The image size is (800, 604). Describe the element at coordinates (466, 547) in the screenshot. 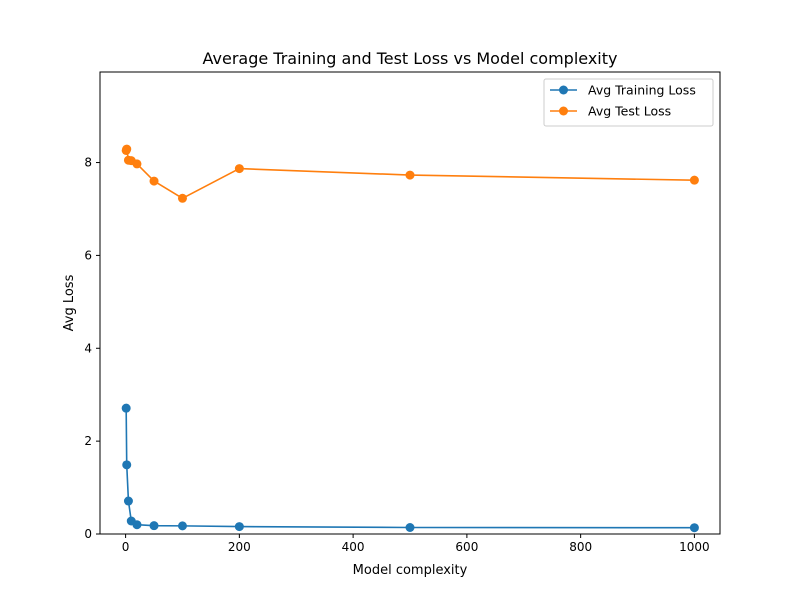

I see `x-tick-label: 600` at that location.